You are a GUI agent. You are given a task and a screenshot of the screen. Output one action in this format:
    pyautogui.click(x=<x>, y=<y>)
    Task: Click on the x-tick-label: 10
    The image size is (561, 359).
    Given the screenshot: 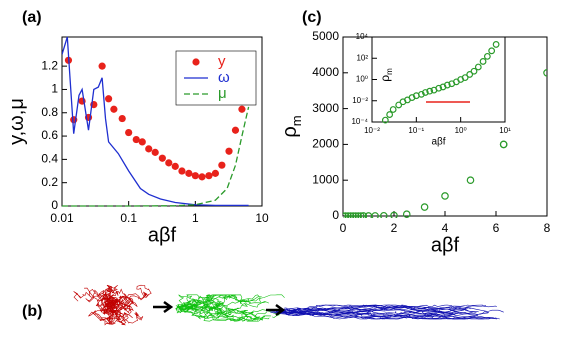 What is the action you would take?
    pyautogui.click(x=262, y=218)
    